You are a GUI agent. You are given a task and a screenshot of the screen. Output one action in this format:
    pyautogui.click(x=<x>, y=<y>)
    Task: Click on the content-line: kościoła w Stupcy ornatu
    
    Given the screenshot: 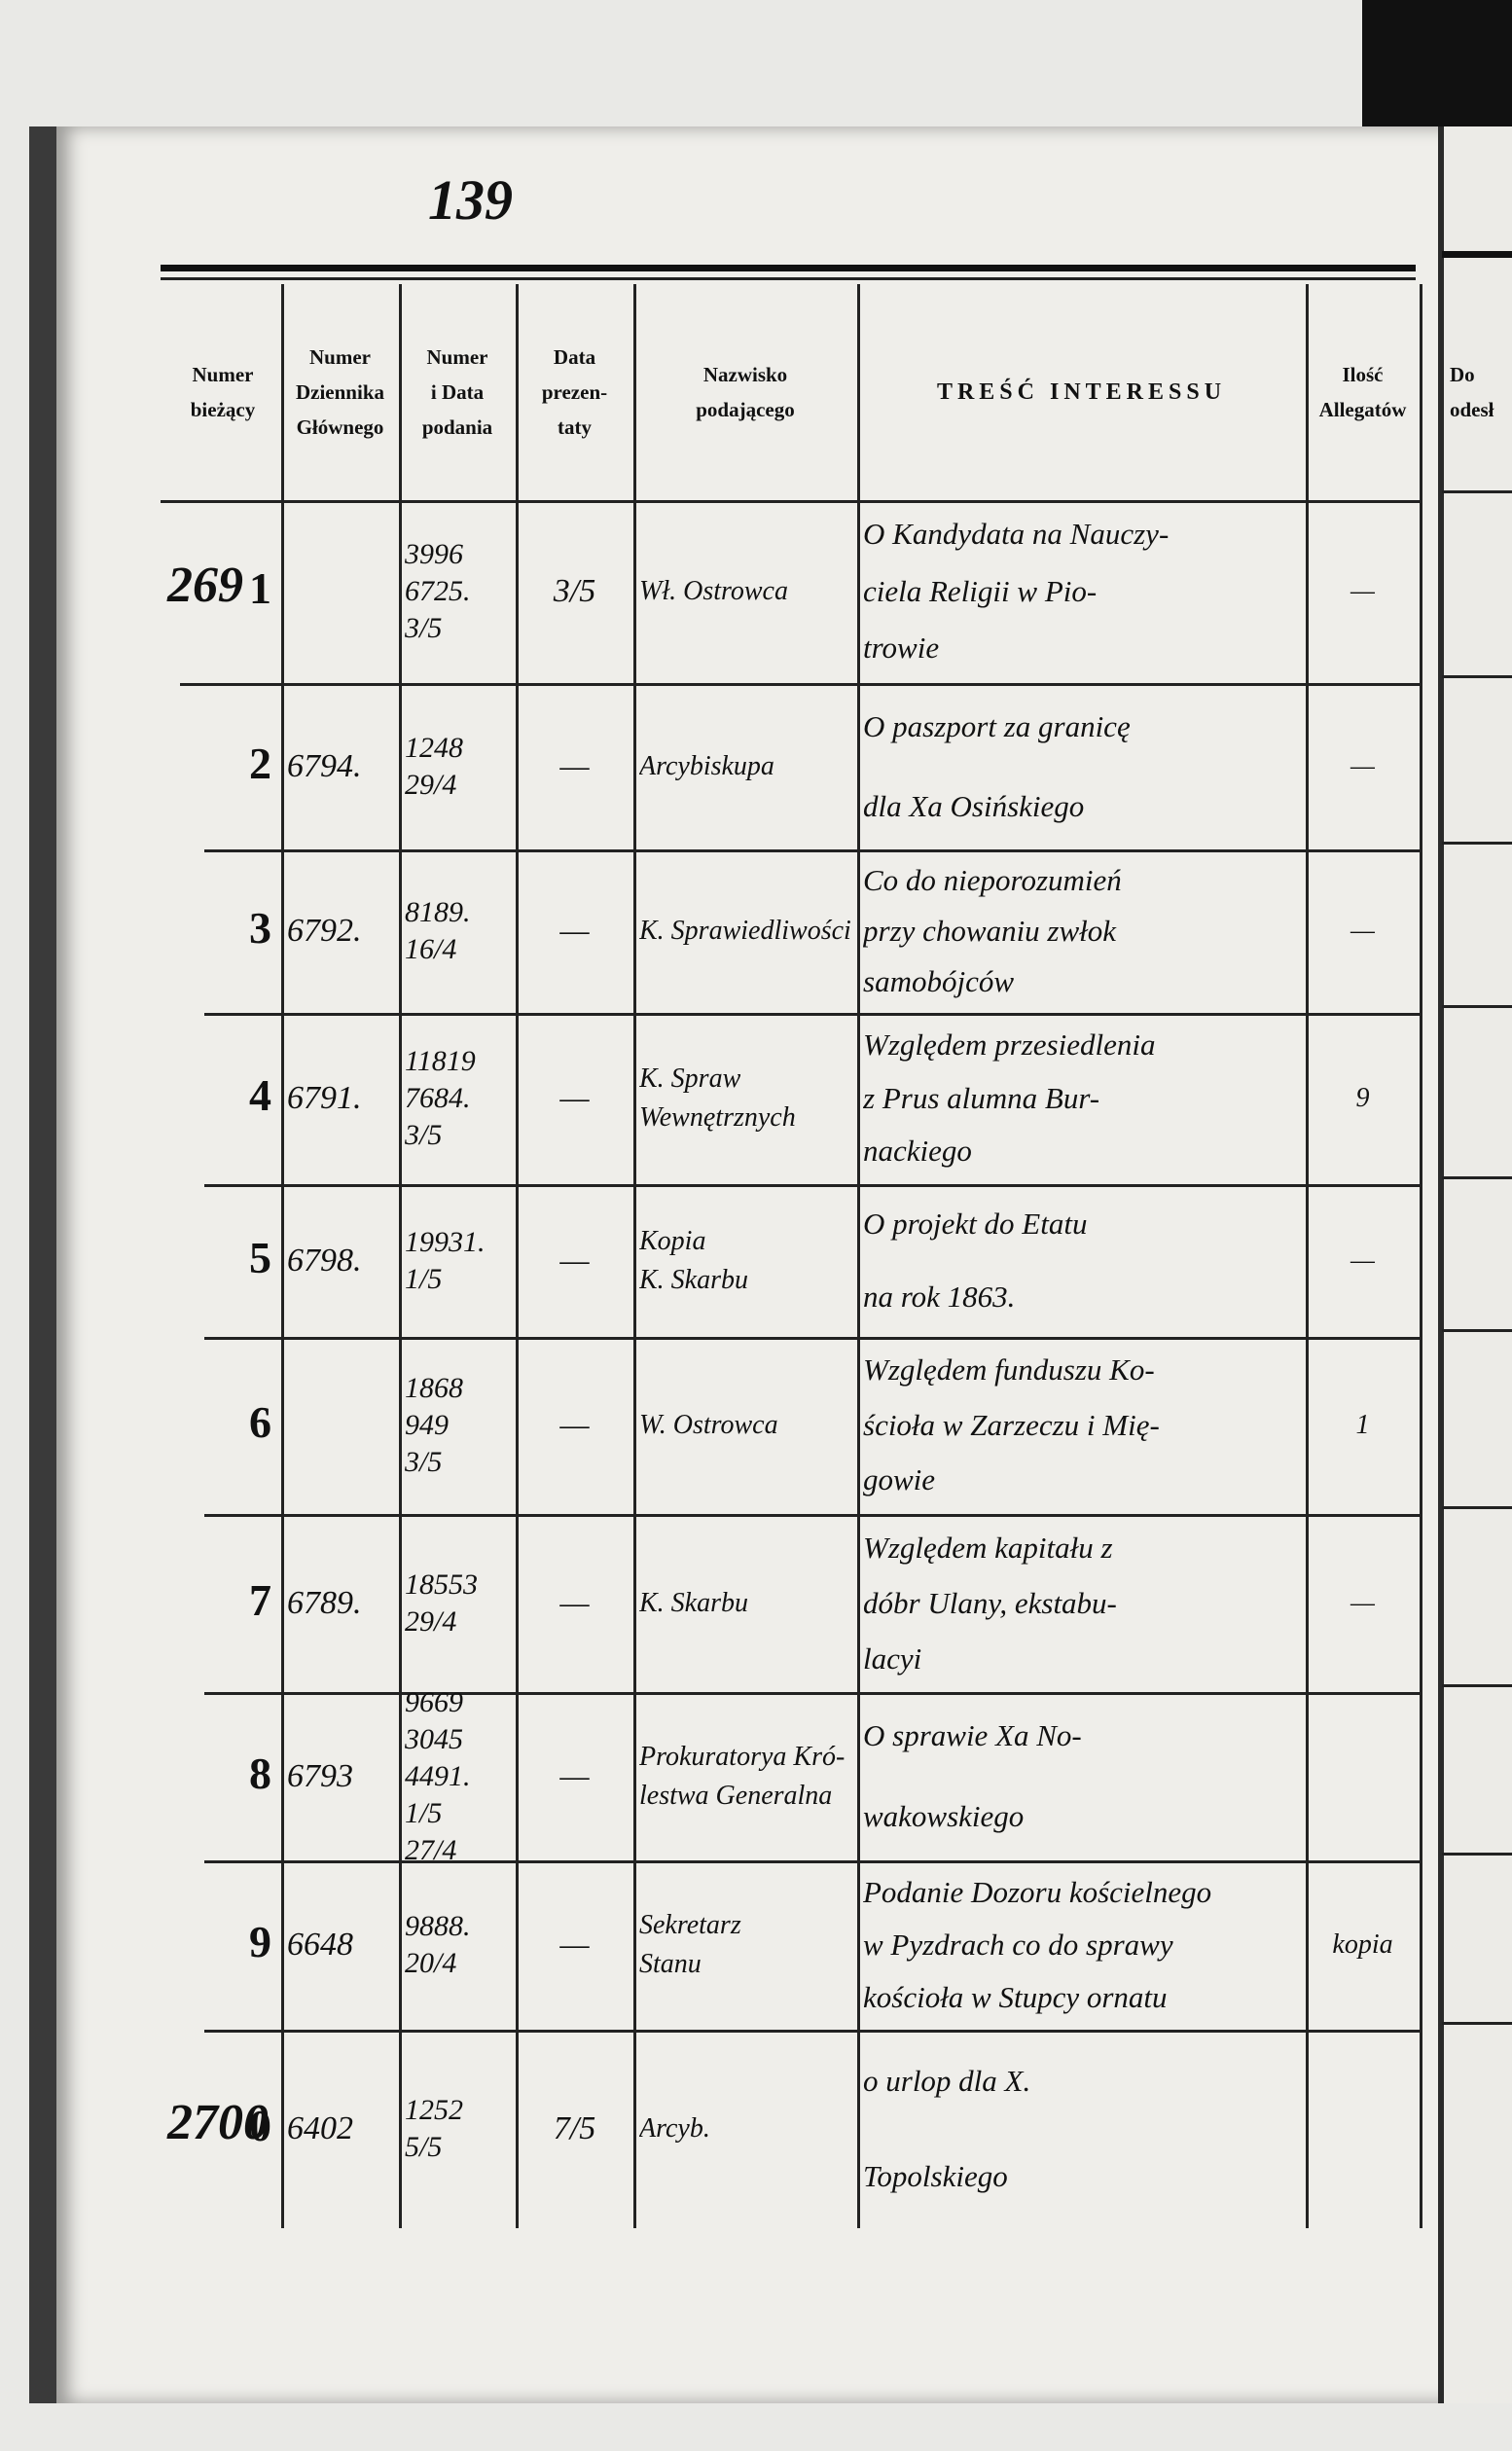 What is the action you would take?
    pyautogui.click(x=1015, y=1997)
    